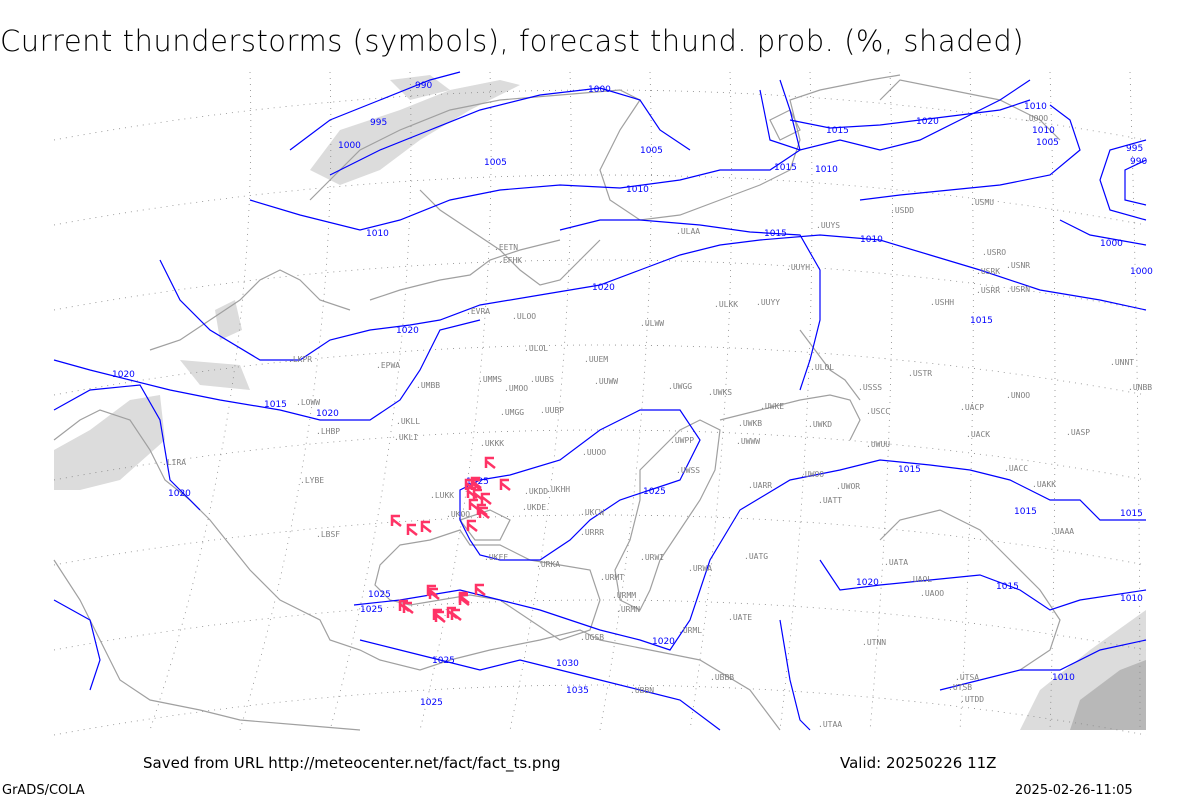 This screenshot has width=1200, height=800. Describe the element at coordinates (1122, 362) in the screenshot. I see `station-label: .UNNT` at that location.